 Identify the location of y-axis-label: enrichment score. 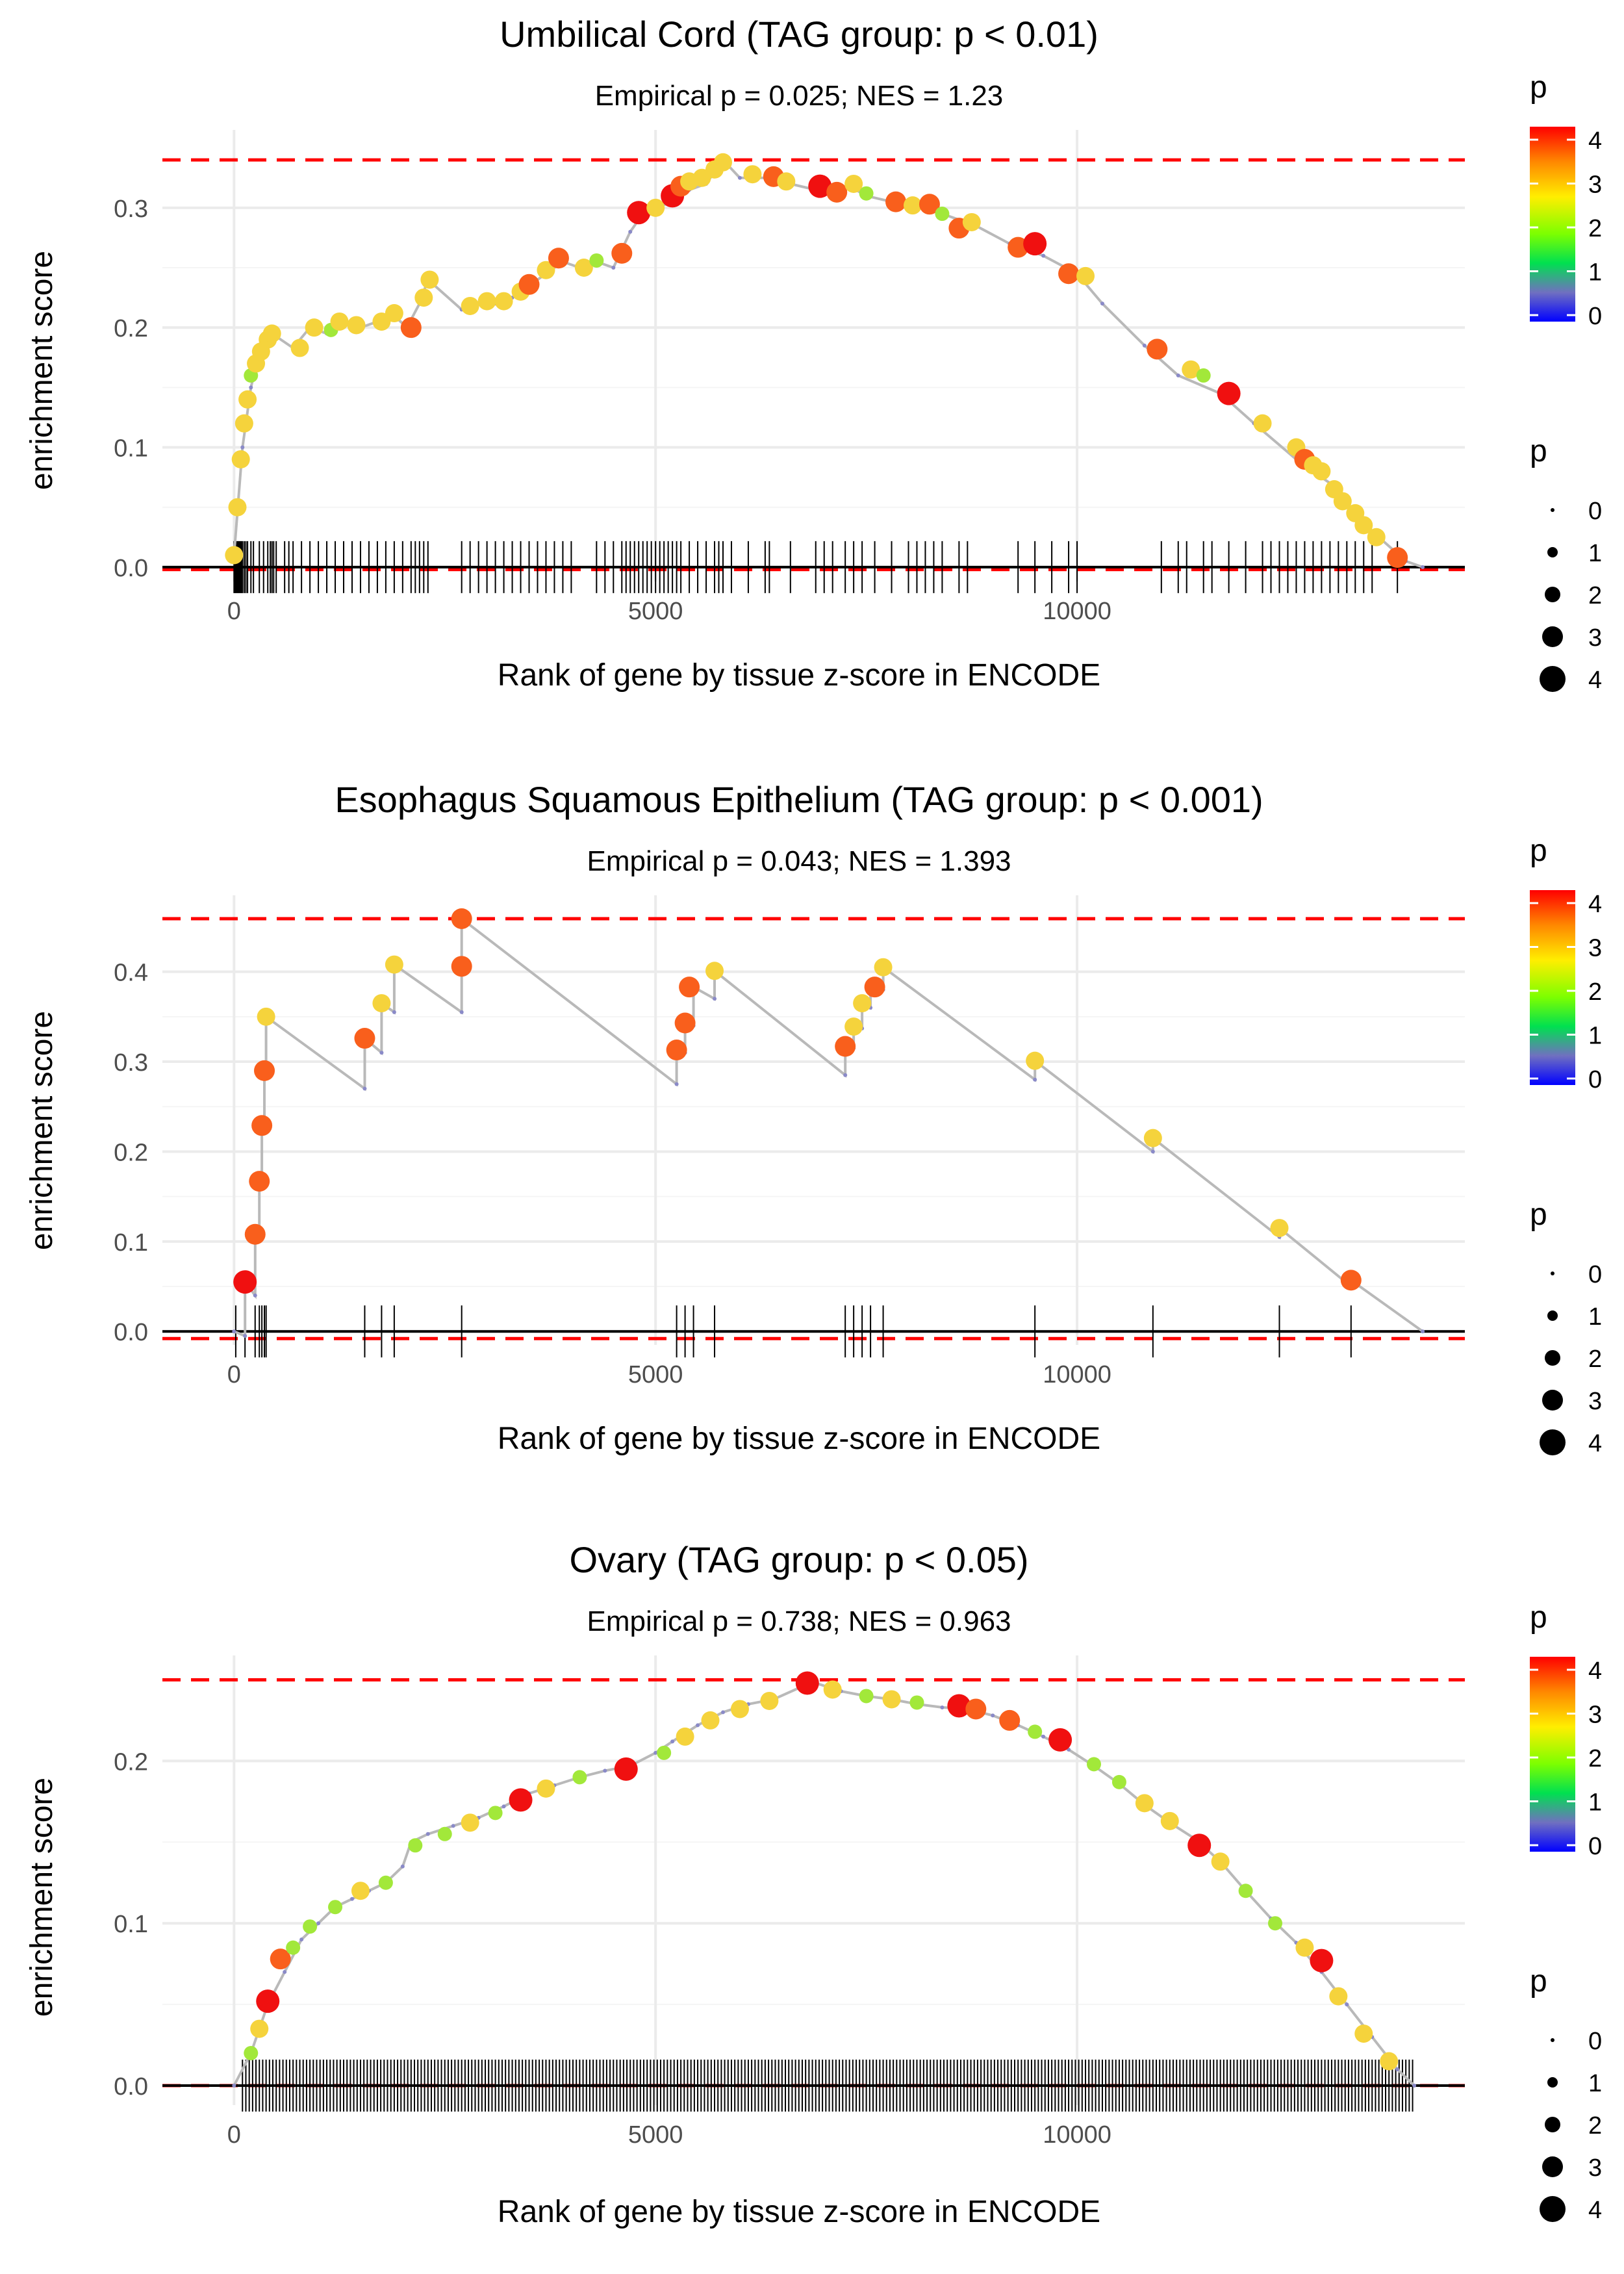
(42, 1897).